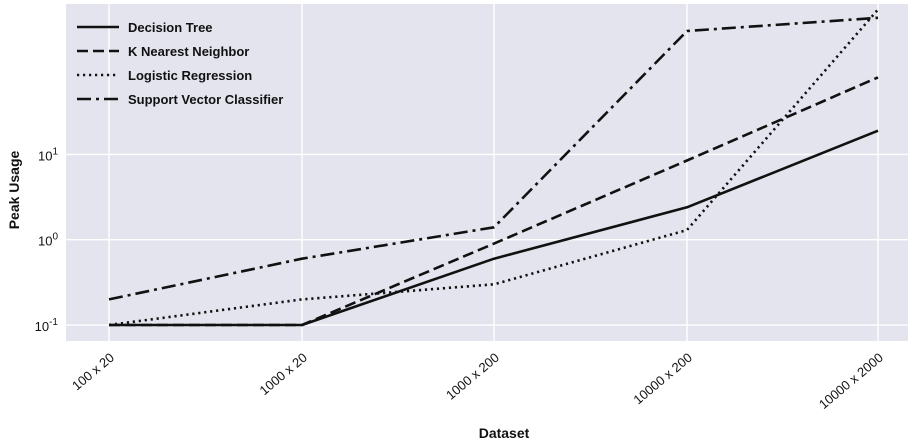 The height and width of the screenshot is (443, 912). What do you see at coordinates (170, 27) in the screenshot?
I see `legend-label-0: Decision Tree` at bounding box center [170, 27].